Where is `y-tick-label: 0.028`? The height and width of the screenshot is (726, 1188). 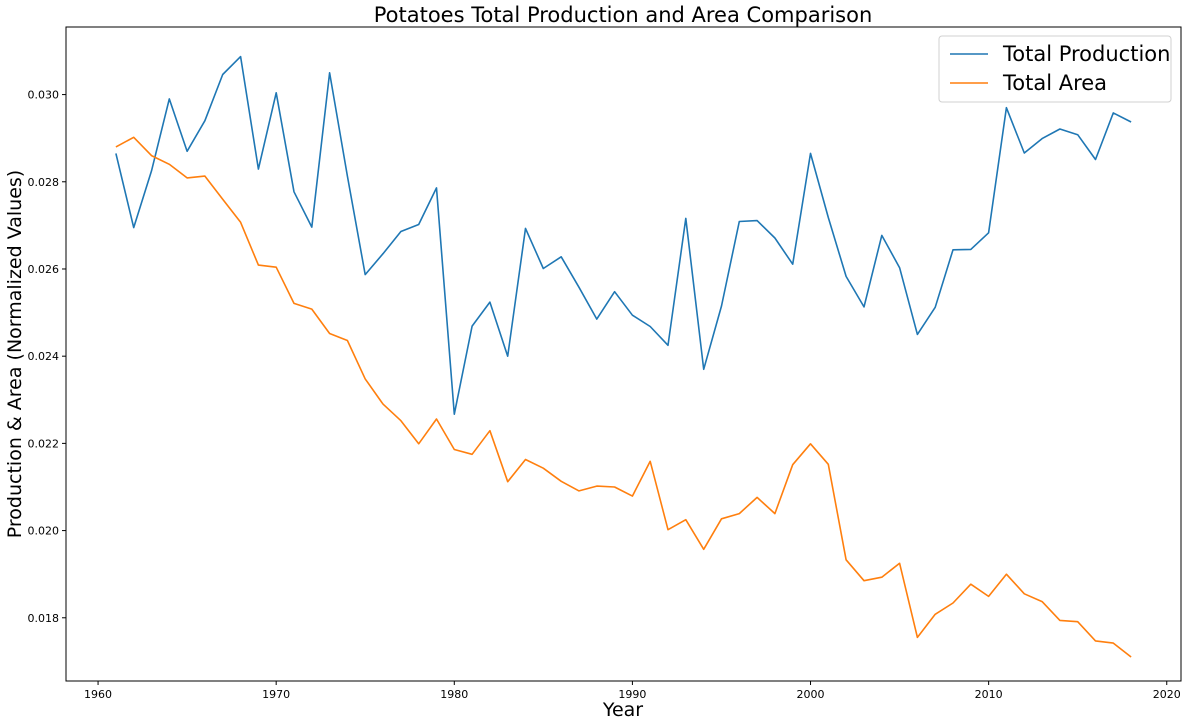 y-tick-label: 0.028 is located at coordinates (44, 182).